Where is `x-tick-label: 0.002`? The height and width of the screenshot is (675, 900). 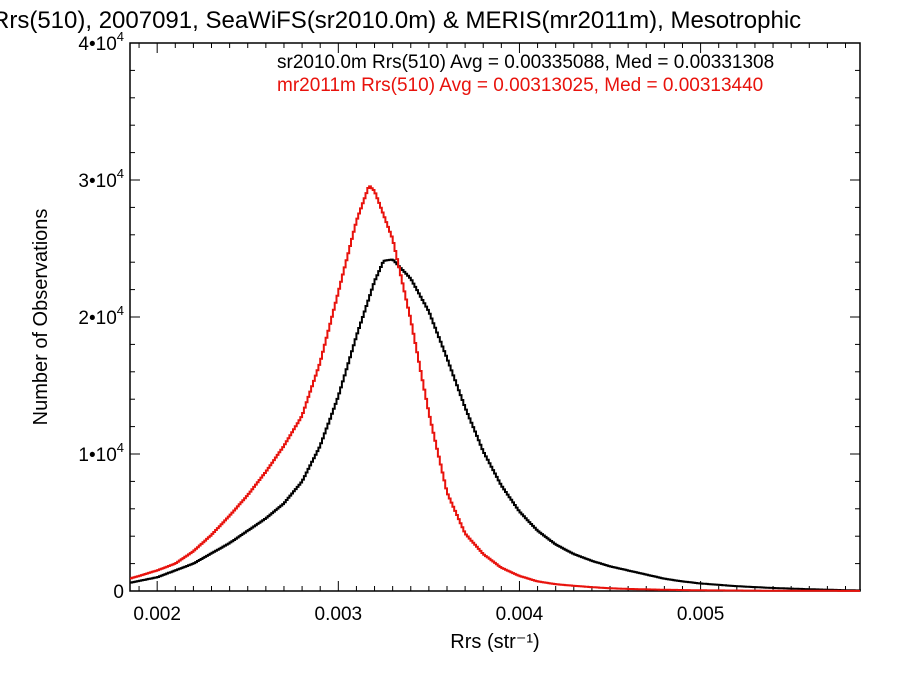 x-tick-label: 0.002 is located at coordinates (157, 614).